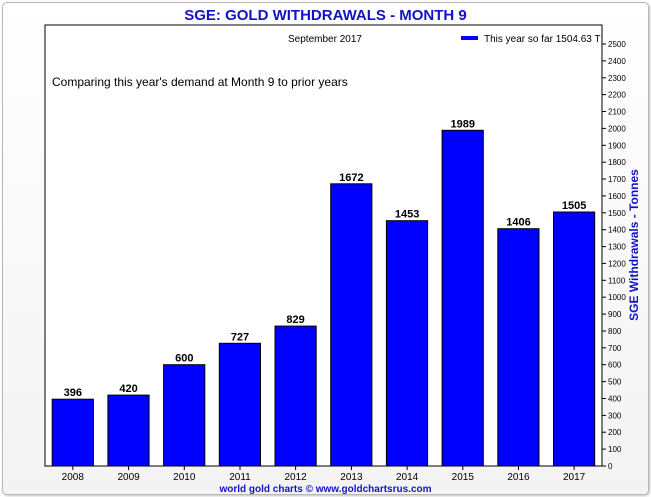 Image resolution: width=651 pixels, height=497 pixels. Describe the element at coordinates (615, 382) in the screenshot. I see `y-tick-label: 500` at that location.